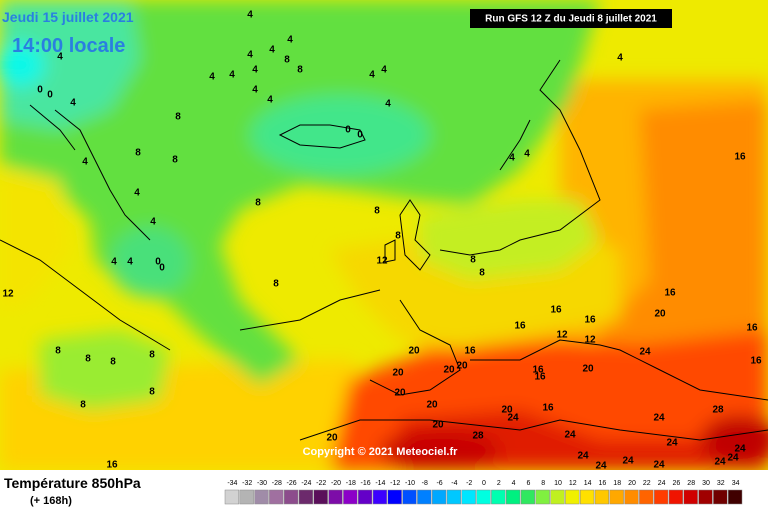 This screenshot has width=768, height=512. What do you see at coordinates (68, 17) in the screenshot?
I see `forecast-date: Jeudi 15 juillet 2021` at bounding box center [68, 17].